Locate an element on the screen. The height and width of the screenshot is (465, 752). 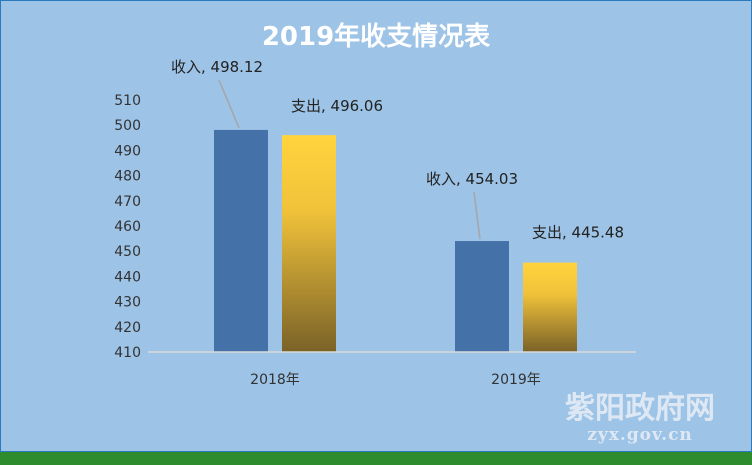
x-axis-labels: 2018年 2019年 is located at coordinates (395, 380).